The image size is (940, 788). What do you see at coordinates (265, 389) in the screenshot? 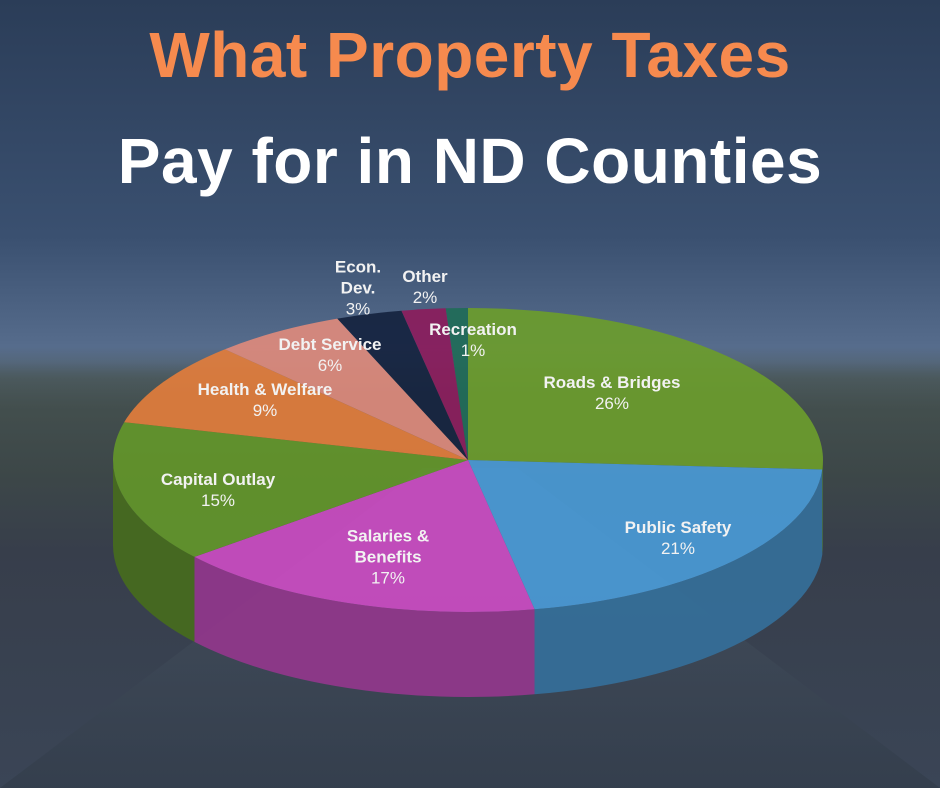
I see `category-label: Health & Welfare` at bounding box center [265, 389].